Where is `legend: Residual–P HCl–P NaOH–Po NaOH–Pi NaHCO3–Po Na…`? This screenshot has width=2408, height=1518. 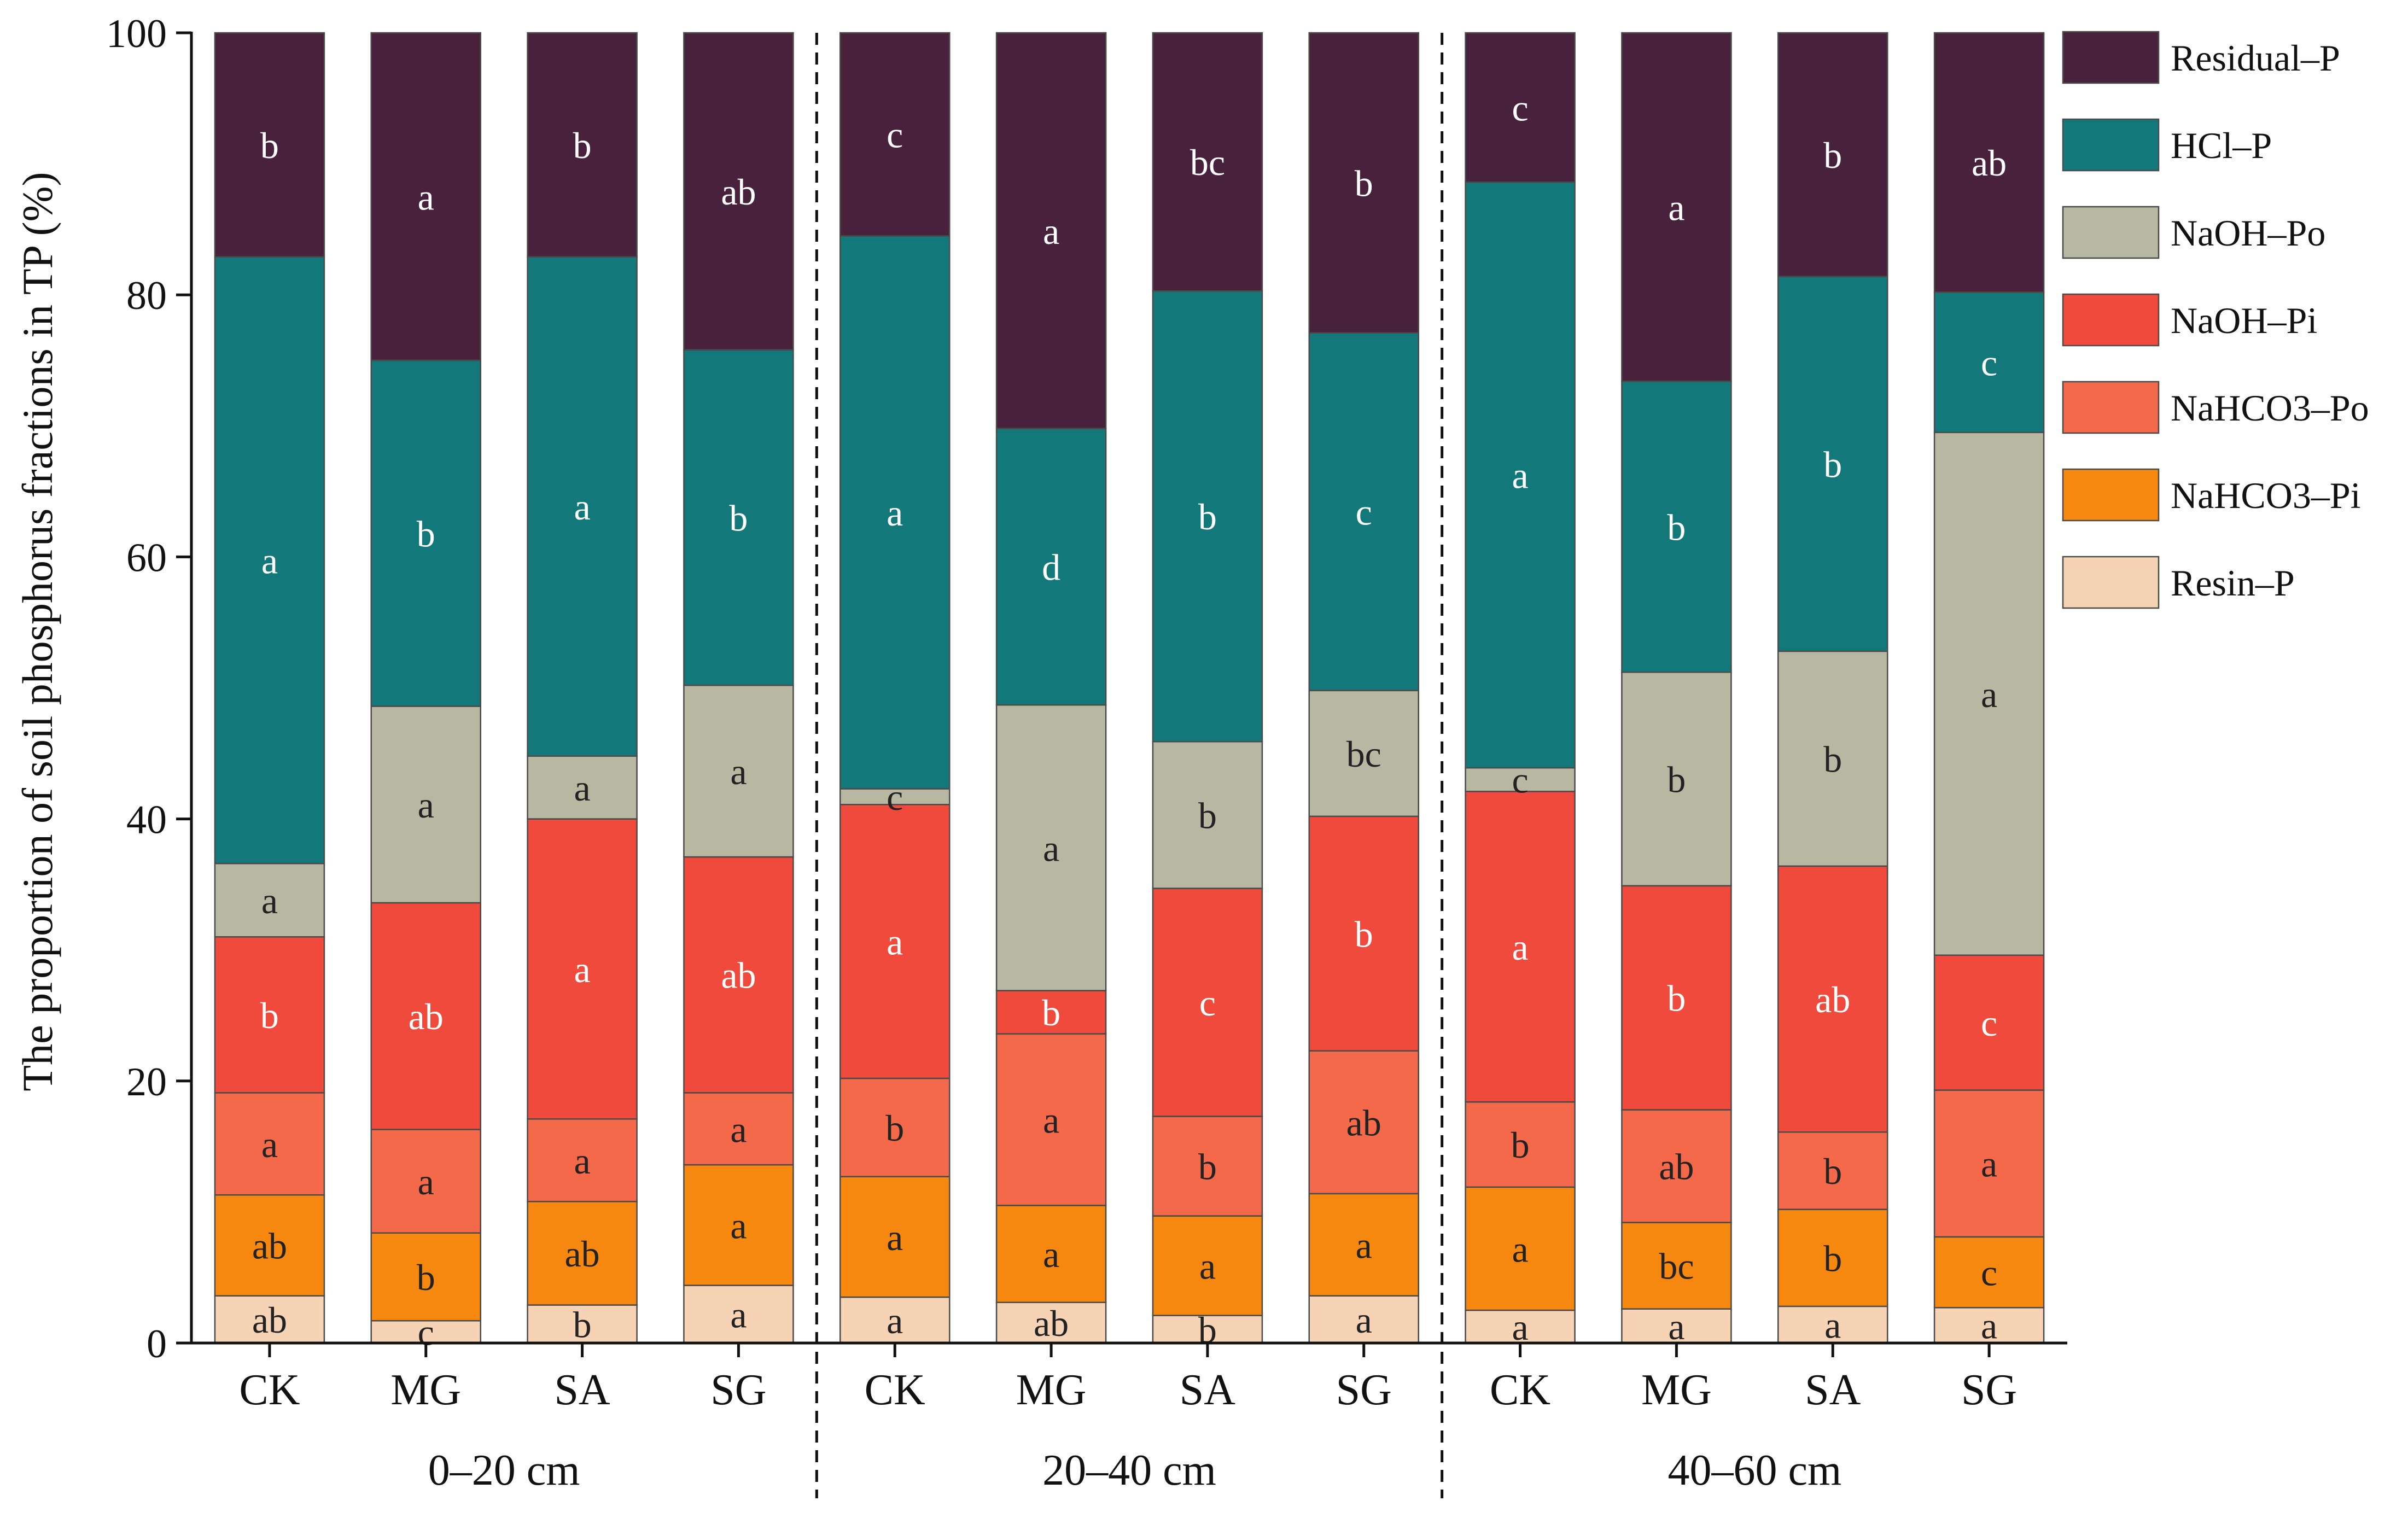 legend: Residual–P HCl–P NaOH–Po NaOH–Pi NaHCO3–Po Na… is located at coordinates (2215, 320).